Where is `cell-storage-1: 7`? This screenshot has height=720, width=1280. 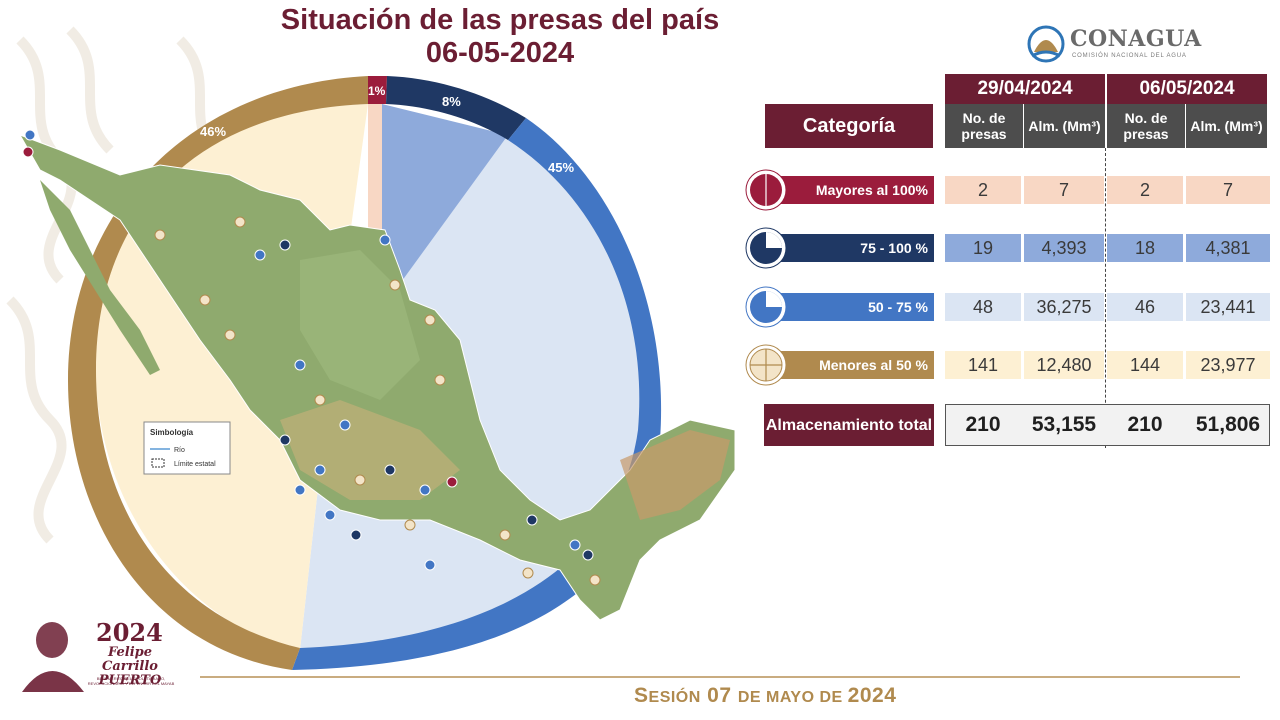 cell-storage-1: 7 is located at coordinates (1064, 190).